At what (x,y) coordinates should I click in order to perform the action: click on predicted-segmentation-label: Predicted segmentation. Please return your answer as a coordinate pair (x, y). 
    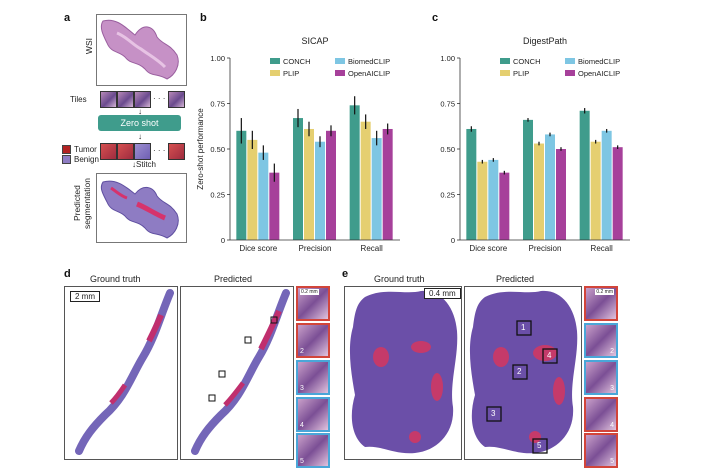
    Looking at the image, I should click on (82, 203).